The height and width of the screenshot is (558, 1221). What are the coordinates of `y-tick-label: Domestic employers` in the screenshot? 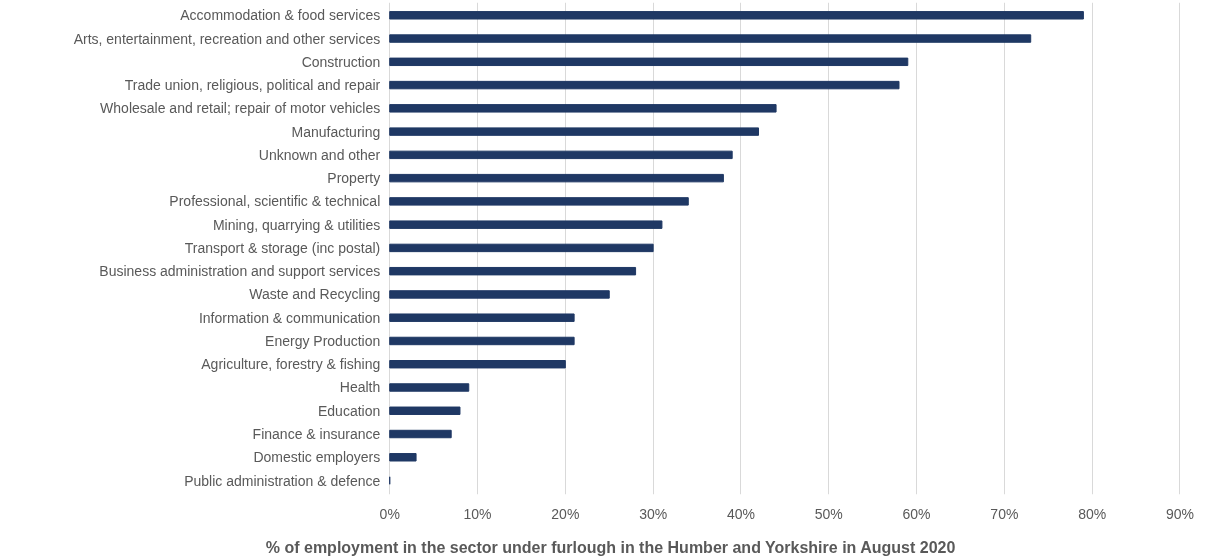 It's located at (317, 457).